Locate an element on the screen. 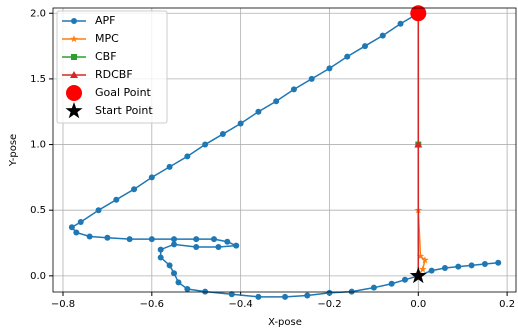 This screenshot has height=333, width=518. y-axis-label: Y-pose is located at coordinates (13, 150).